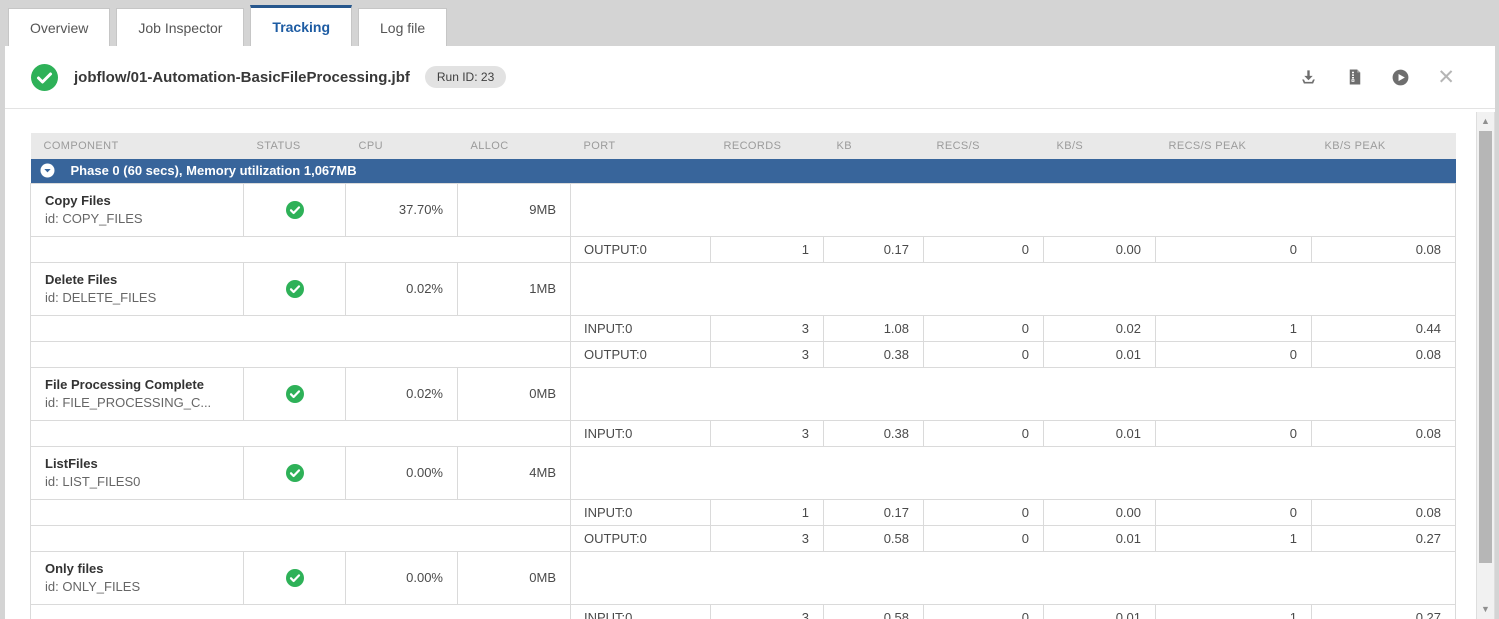  What do you see at coordinates (1099, 328) in the screenshot?
I see `kb-s-cell: 0.02` at bounding box center [1099, 328].